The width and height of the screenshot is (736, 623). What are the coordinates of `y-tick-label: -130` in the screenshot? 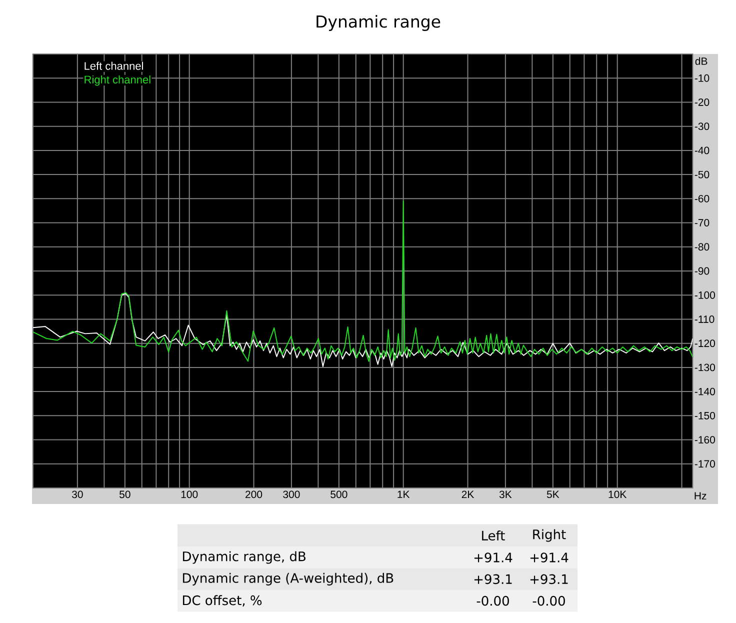 It's located at (705, 368).